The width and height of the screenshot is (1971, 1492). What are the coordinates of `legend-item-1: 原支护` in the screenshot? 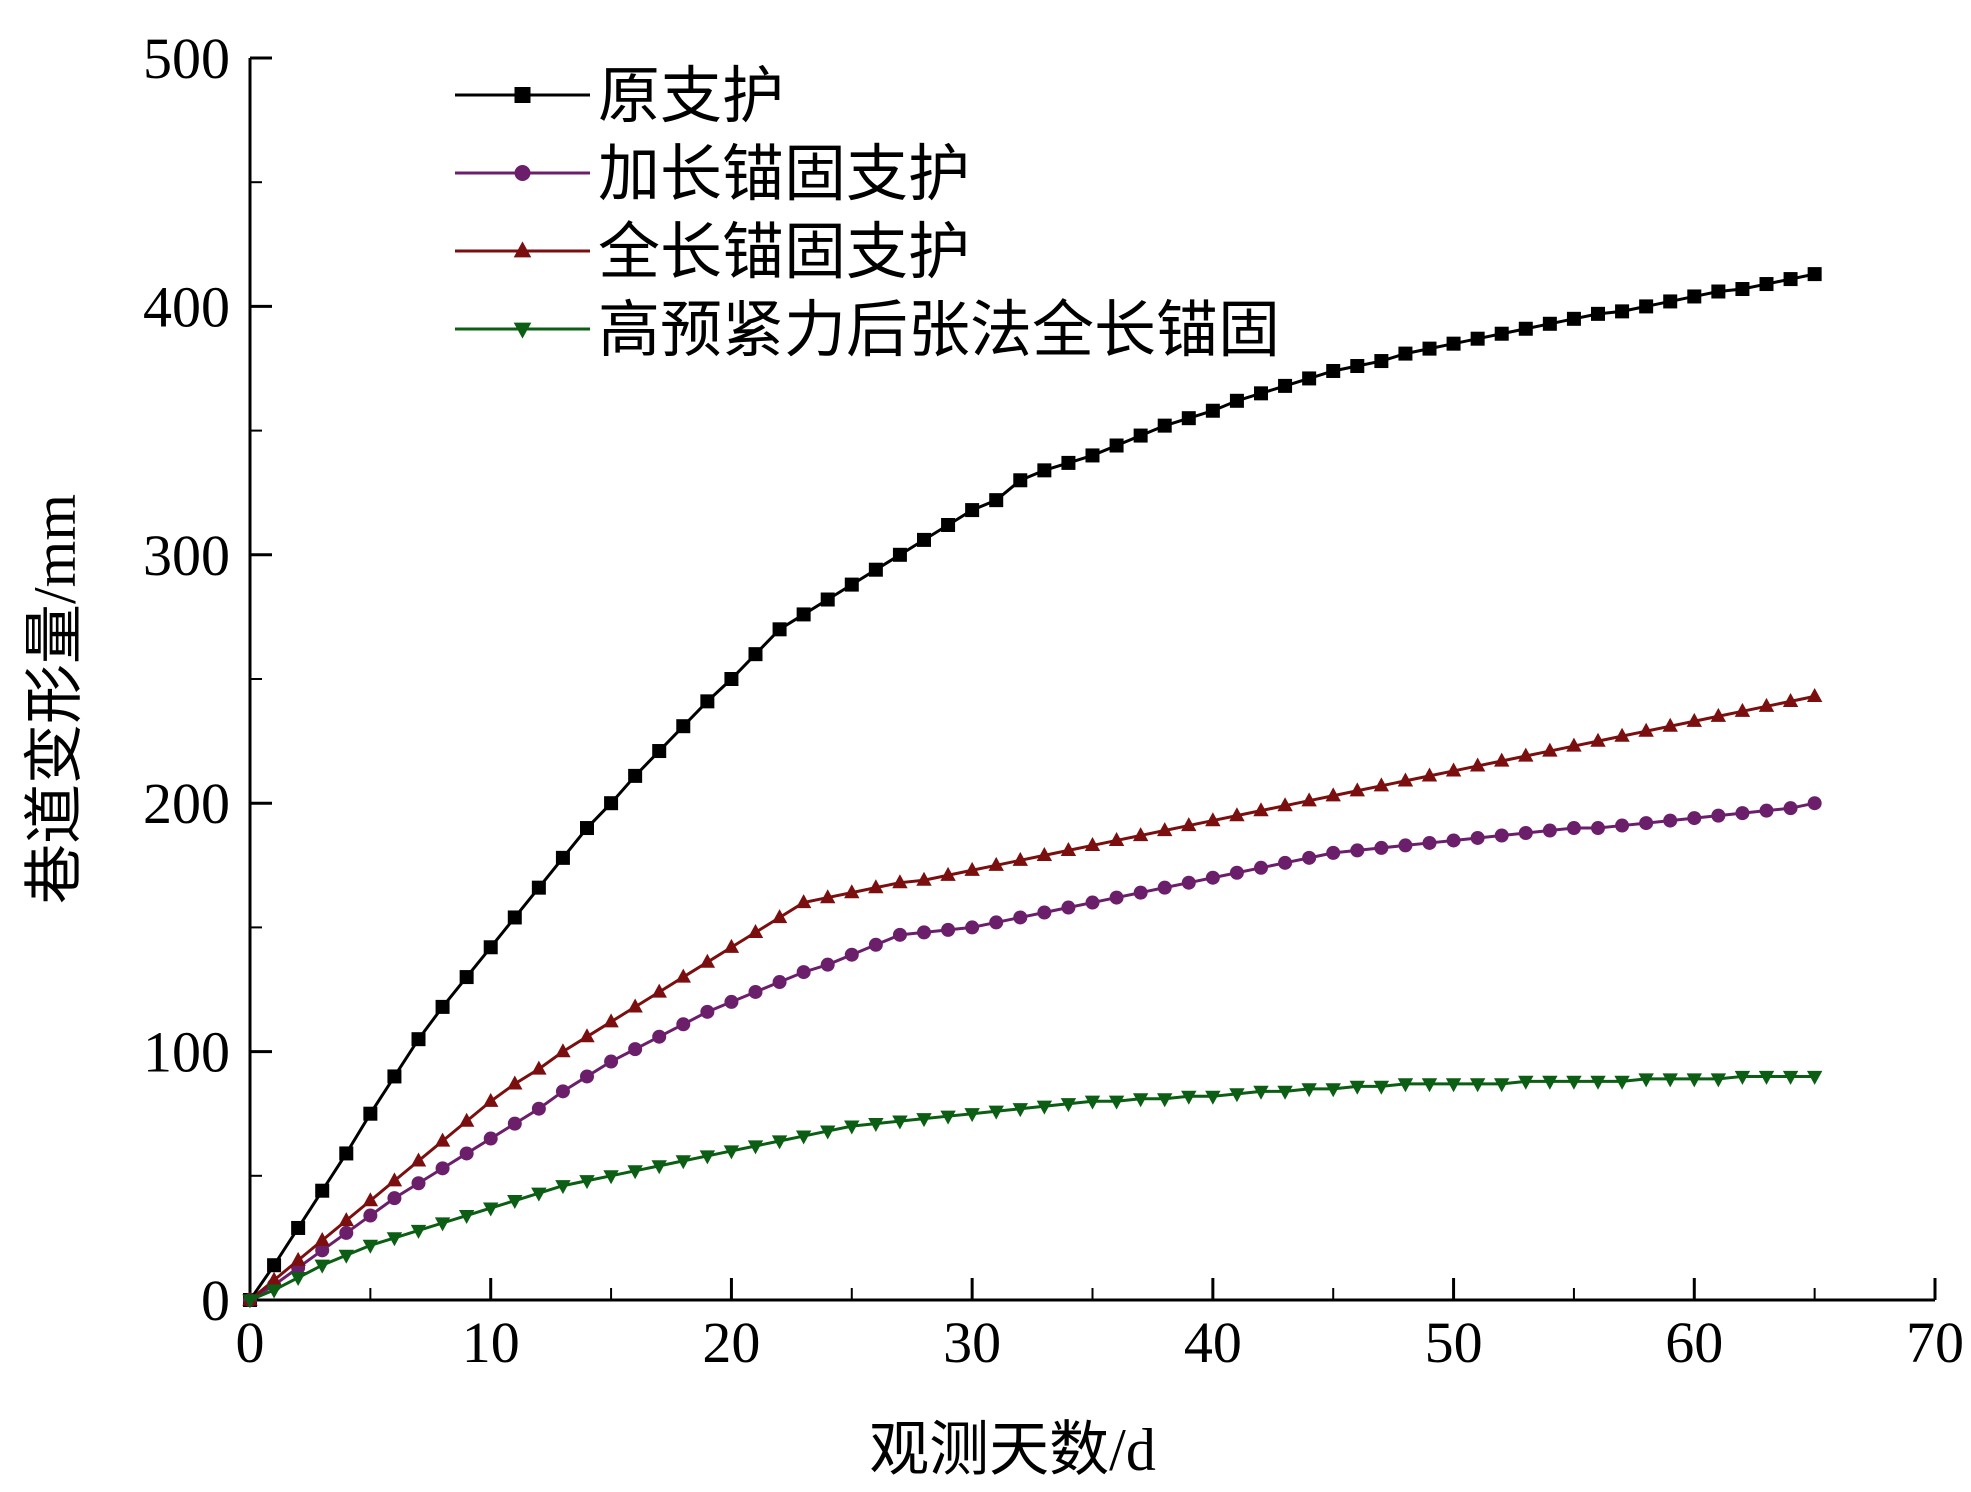 It's located at (619, 95).